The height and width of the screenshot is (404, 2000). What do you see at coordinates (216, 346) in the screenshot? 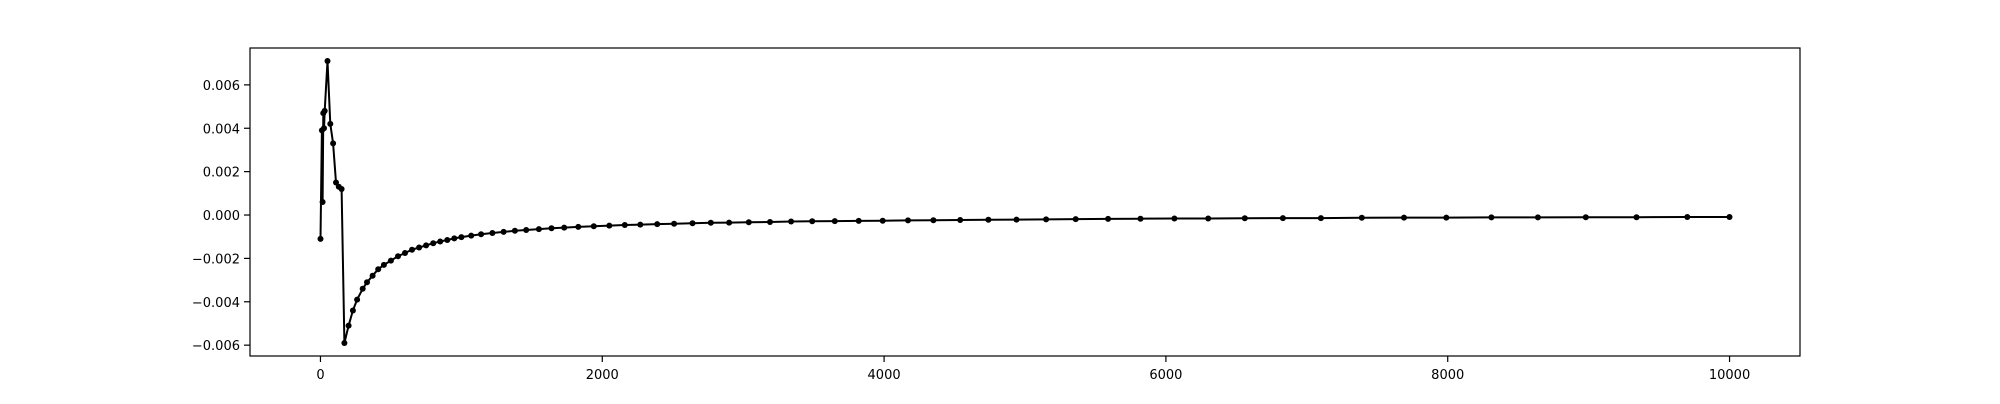
I see `y-tick-label: −0.006` at bounding box center [216, 346].